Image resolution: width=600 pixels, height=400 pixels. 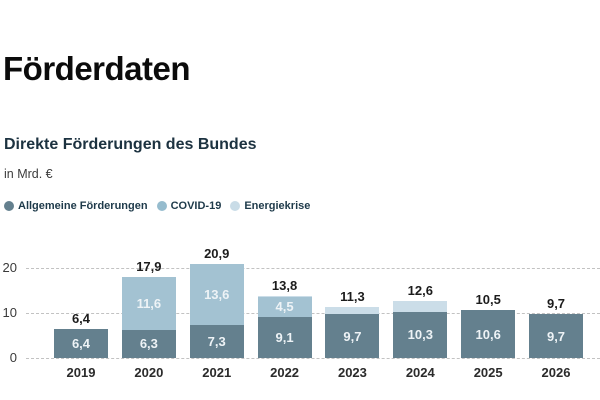 What do you see at coordinates (420, 372) in the screenshot?
I see `x-axis-label-2024: 2024` at bounding box center [420, 372].